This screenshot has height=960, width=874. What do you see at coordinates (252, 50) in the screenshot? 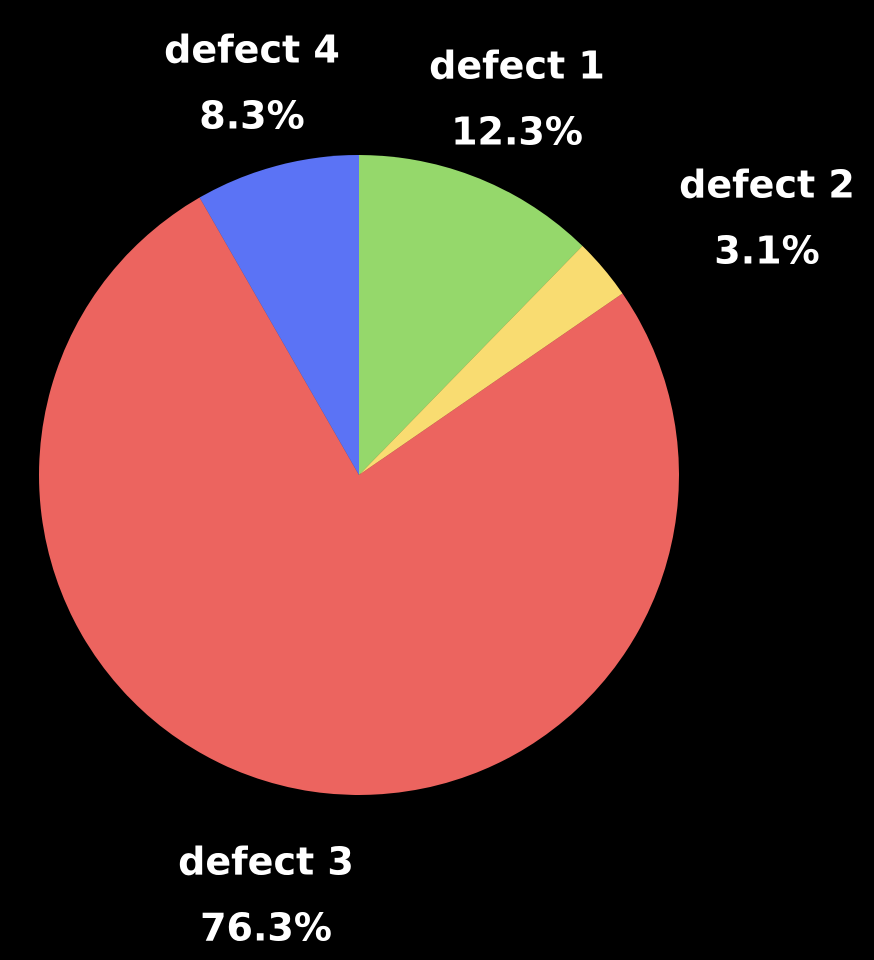
I see `slice-label-defect-4: defect 4` at bounding box center [252, 50].